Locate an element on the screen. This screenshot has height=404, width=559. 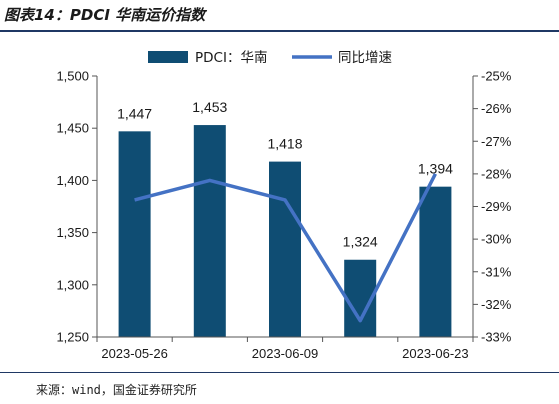
bar-data-label: 1,447 is located at coordinates (134, 113).